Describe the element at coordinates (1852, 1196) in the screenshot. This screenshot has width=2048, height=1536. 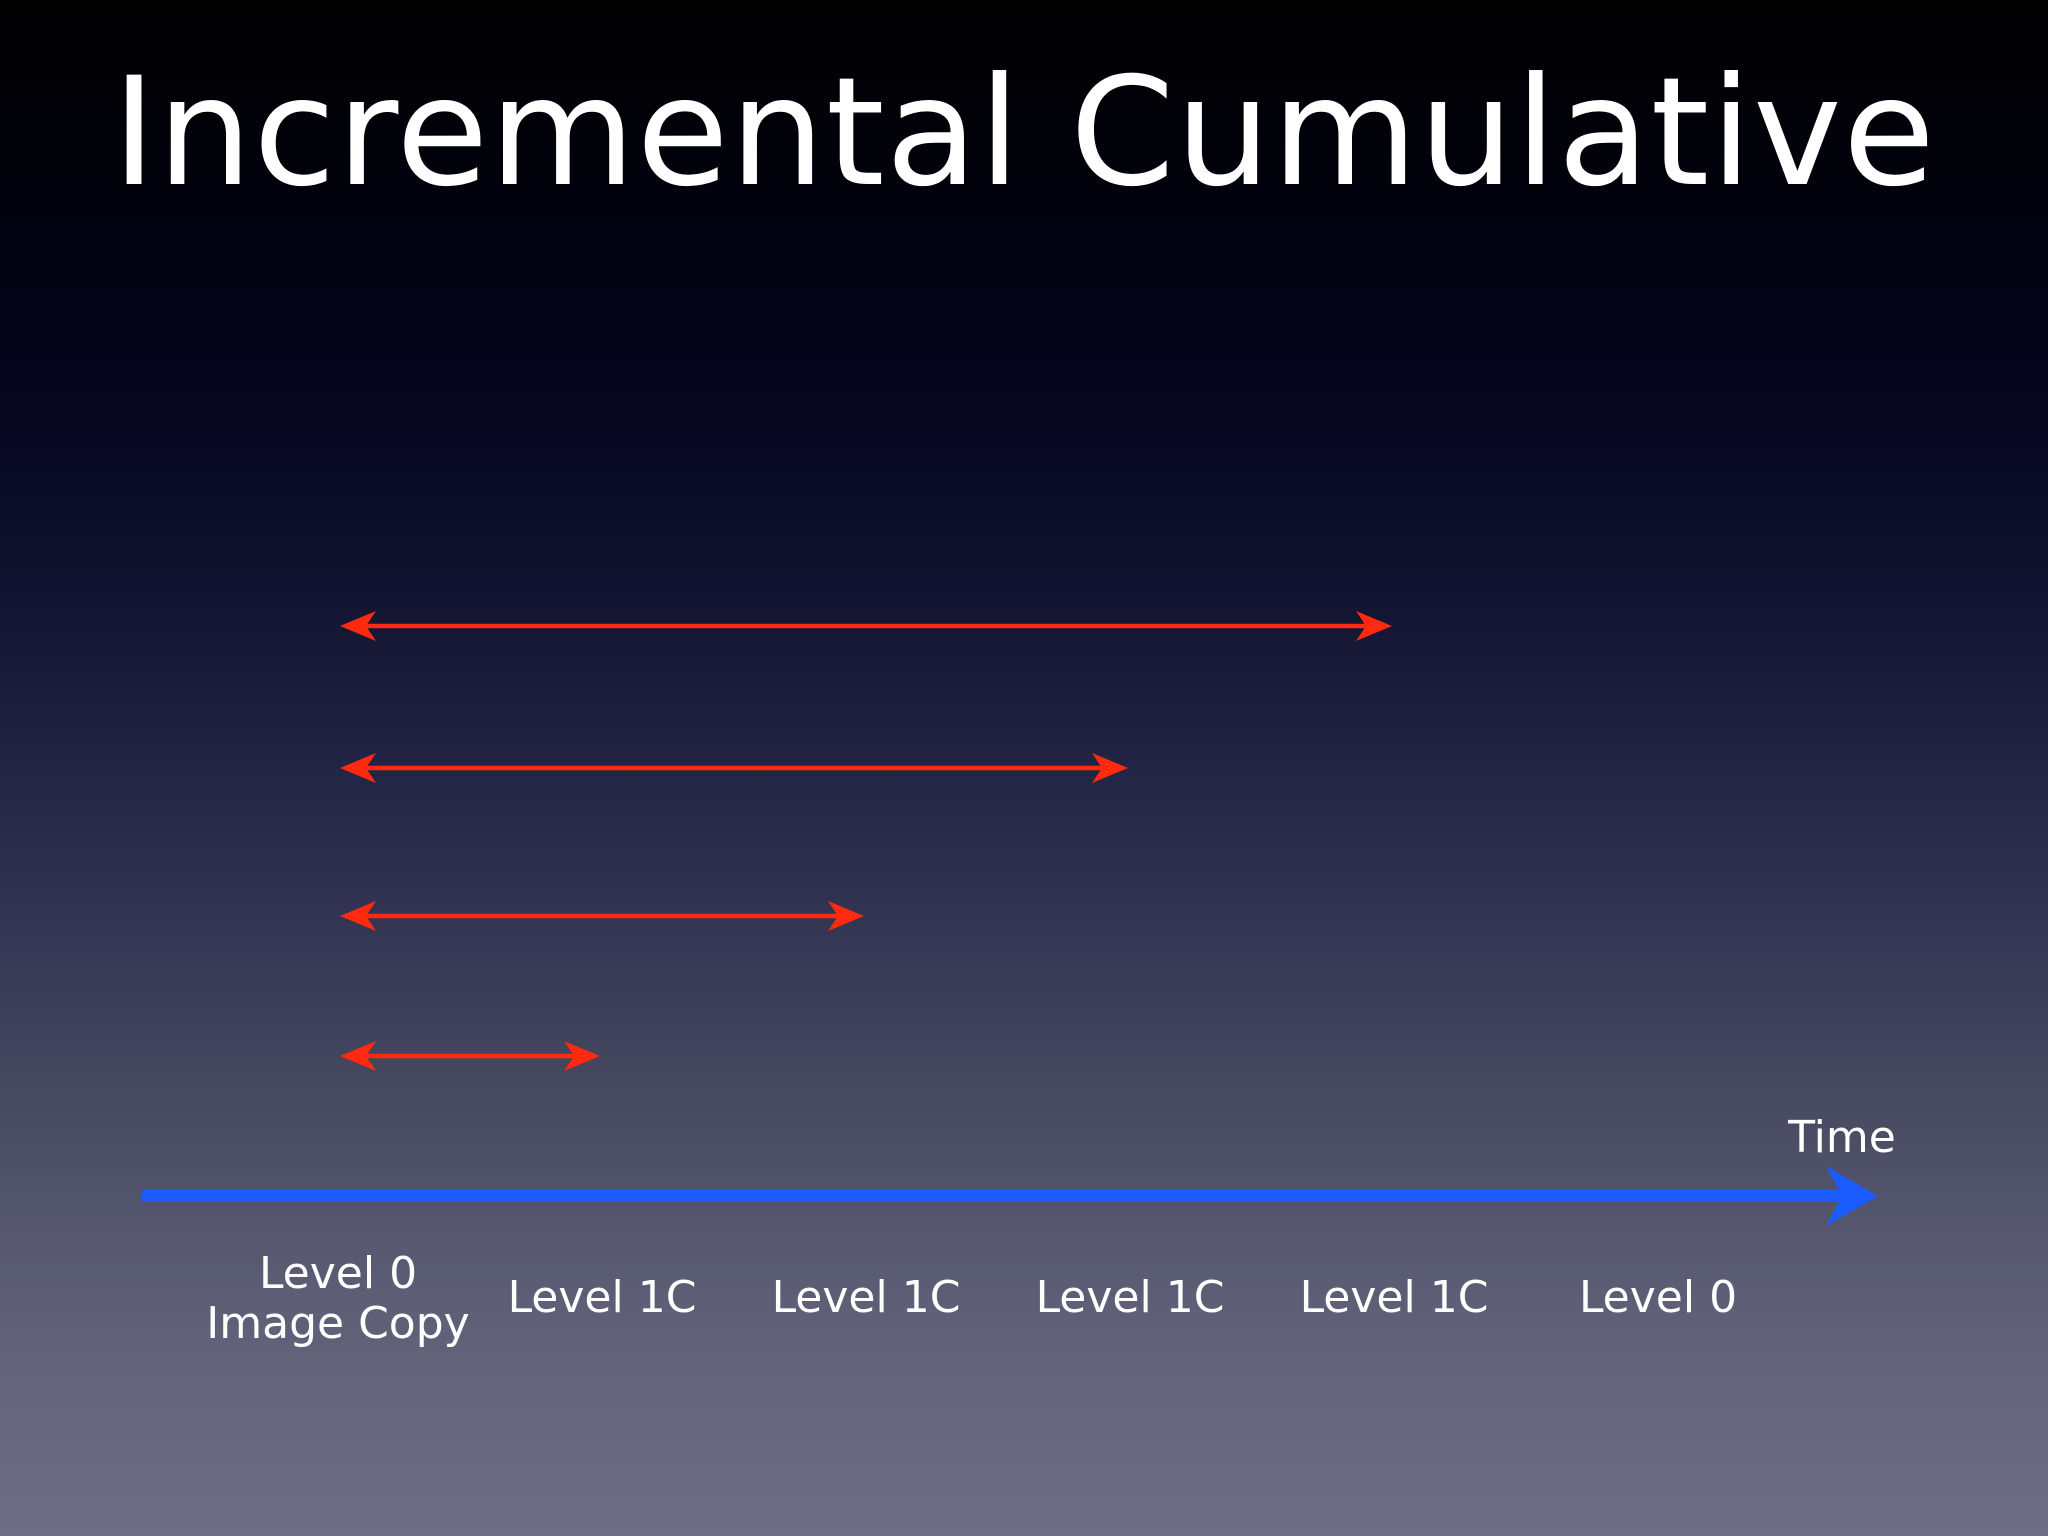
I see `time-axis-arrowhead` at that location.